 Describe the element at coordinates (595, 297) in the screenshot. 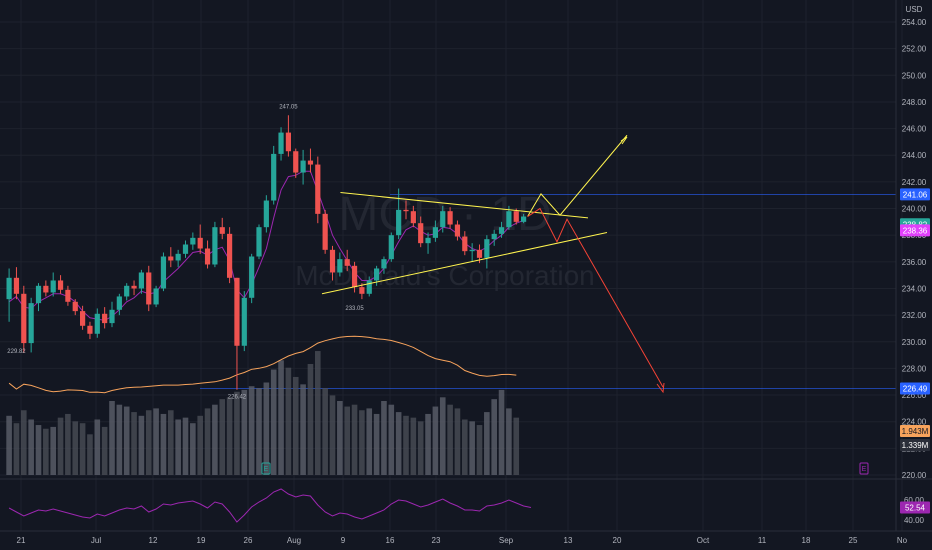

I see `bearish-path` at that location.